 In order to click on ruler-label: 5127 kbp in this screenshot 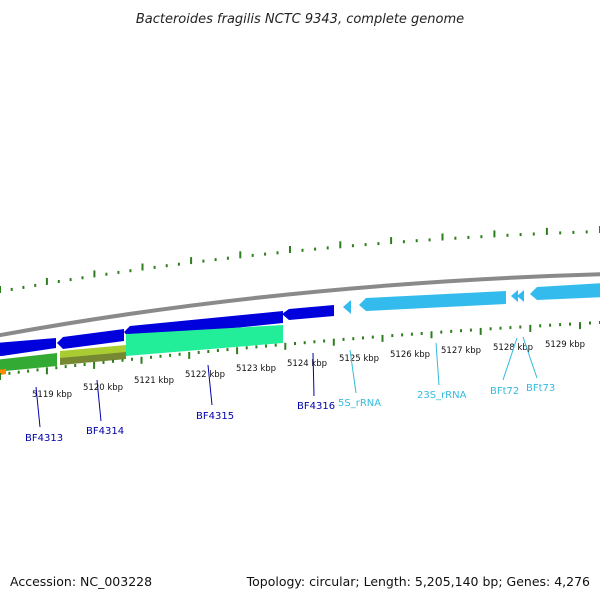, I will do `click(461, 351)`.